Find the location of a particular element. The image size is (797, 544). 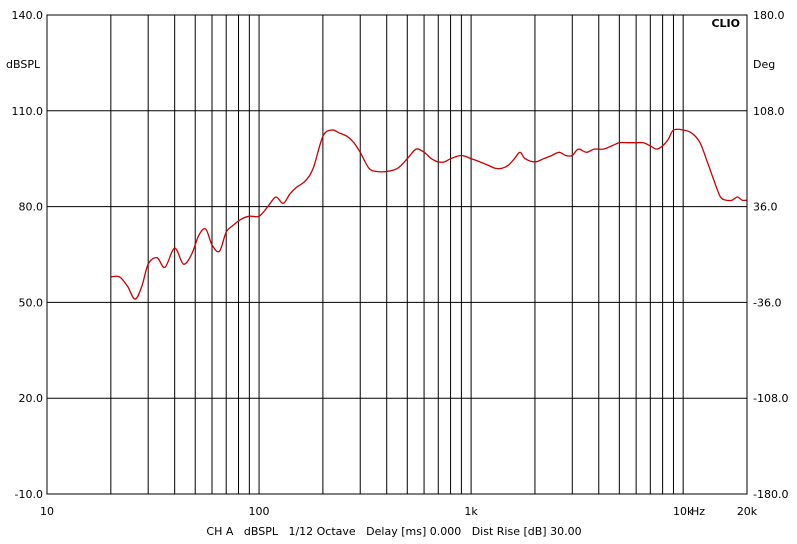

x-tick-label: 1k is located at coordinates (471, 511).